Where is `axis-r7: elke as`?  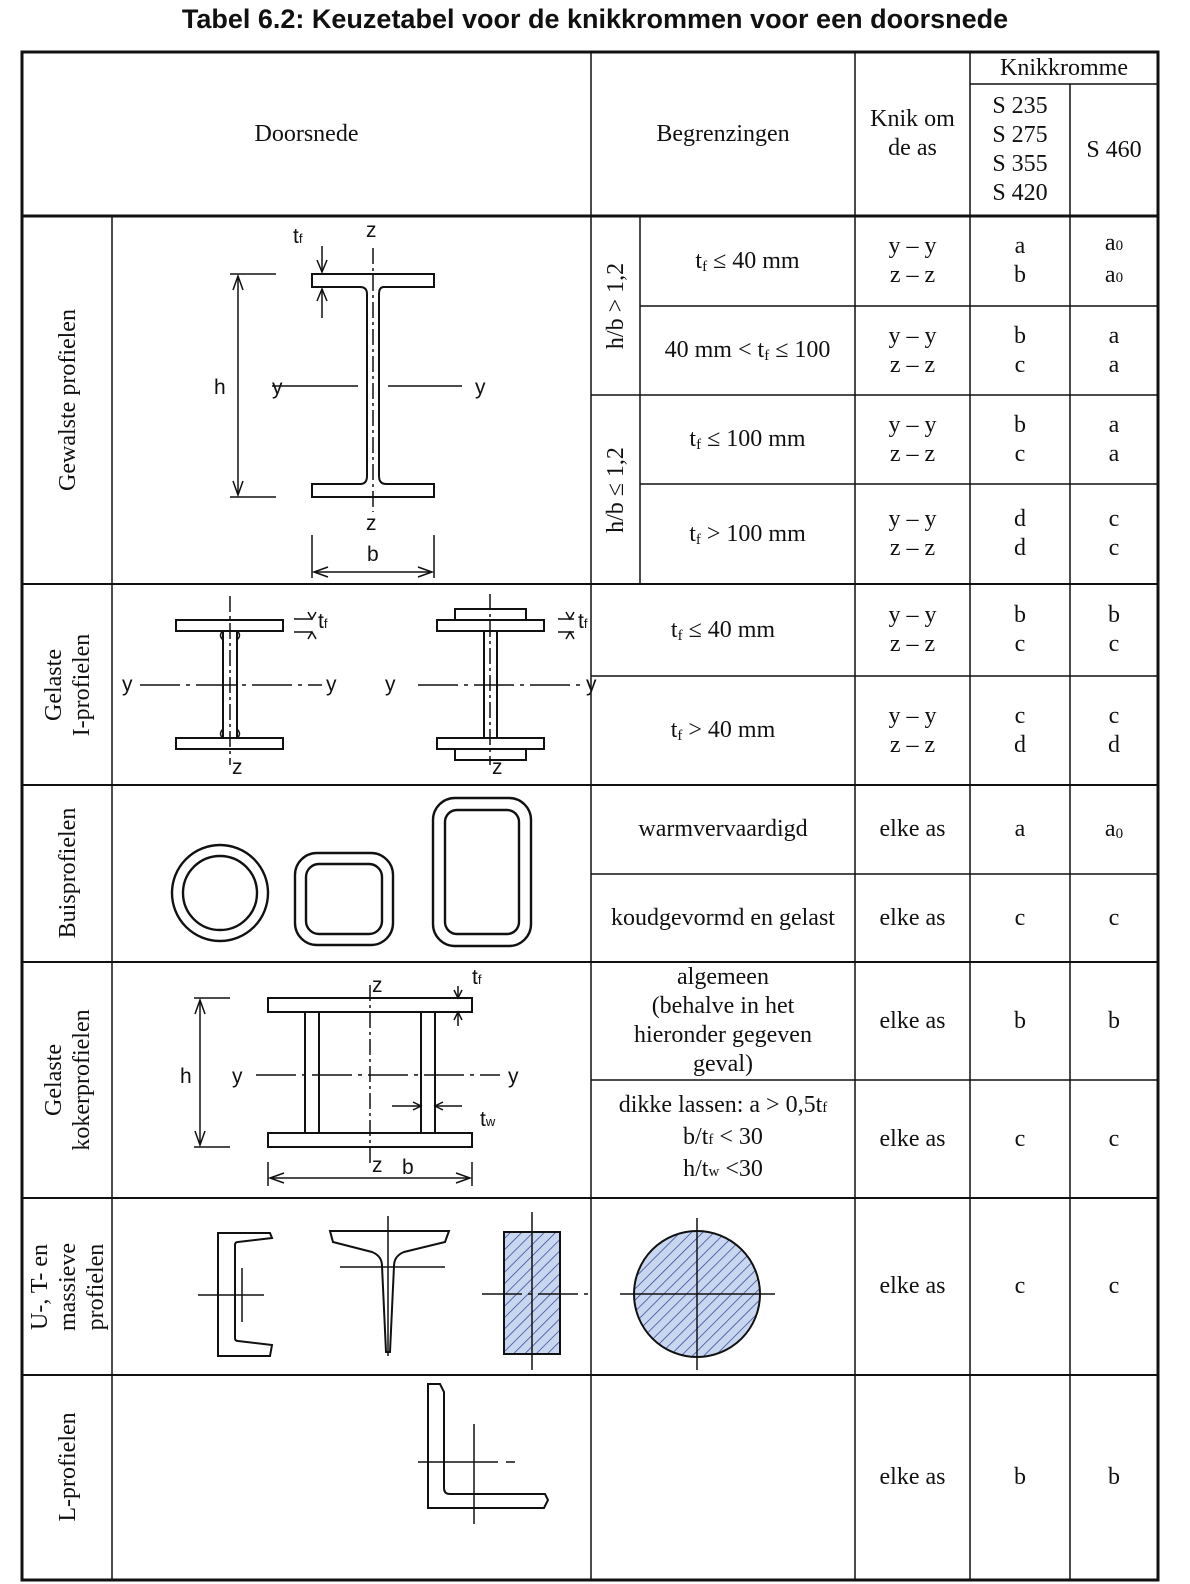 axis-r7: elke as is located at coordinates (912, 829).